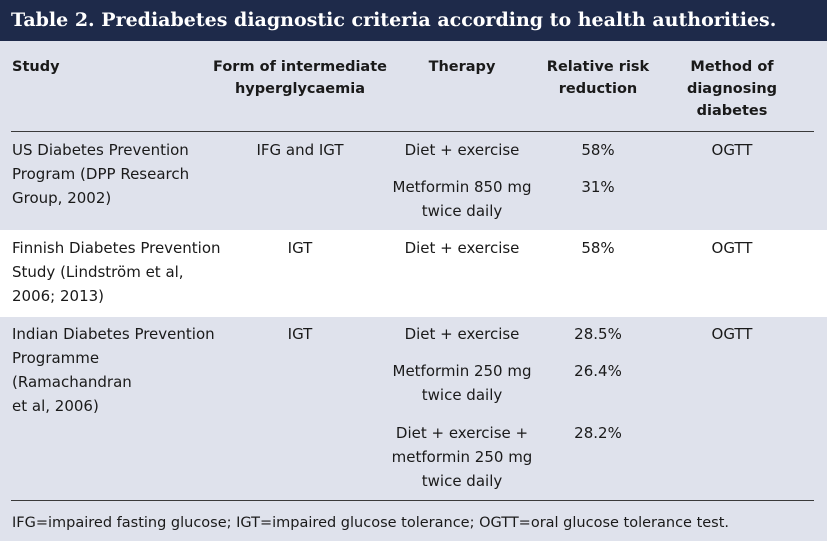 This screenshot has width=827, height=541. Describe the element at coordinates (101, 174) in the screenshot. I see `row1-study-line2: Program (DPP Research` at that location.